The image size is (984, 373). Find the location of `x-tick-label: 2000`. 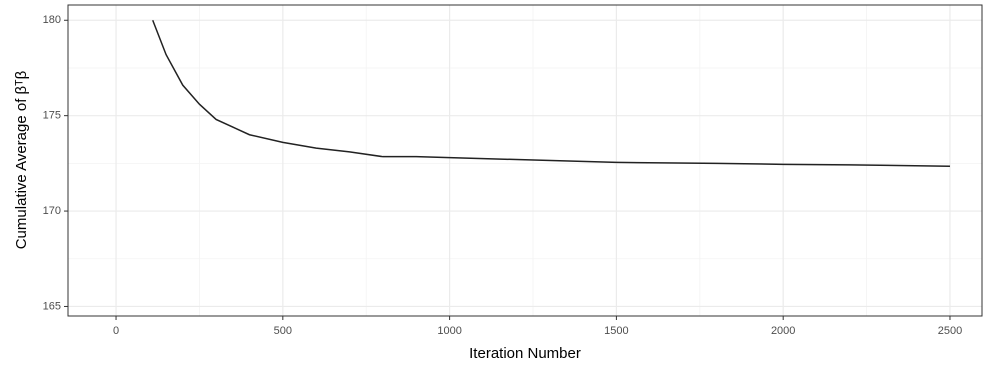

x-tick-label: 2000 is located at coordinates (783, 331).